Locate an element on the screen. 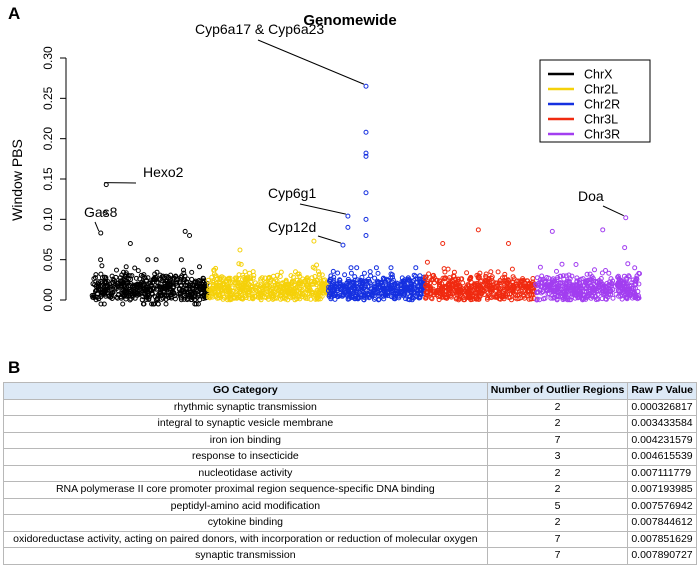 The image size is (700, 565). p-value-cell: 0.000326817 is located at coordinates (662, 407).